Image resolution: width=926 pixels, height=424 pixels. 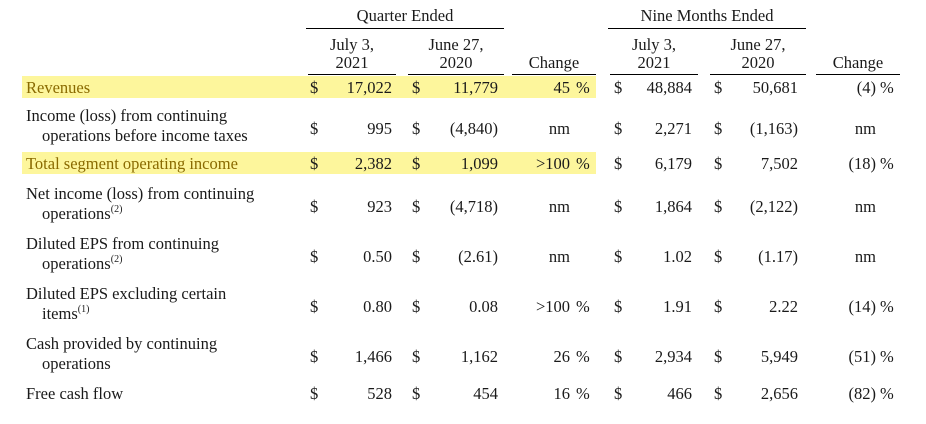 What do you see at coordinates (673, 128) in the screenshot?
I see `n-2021-value: 2,271` at bounding box center [673, 128].